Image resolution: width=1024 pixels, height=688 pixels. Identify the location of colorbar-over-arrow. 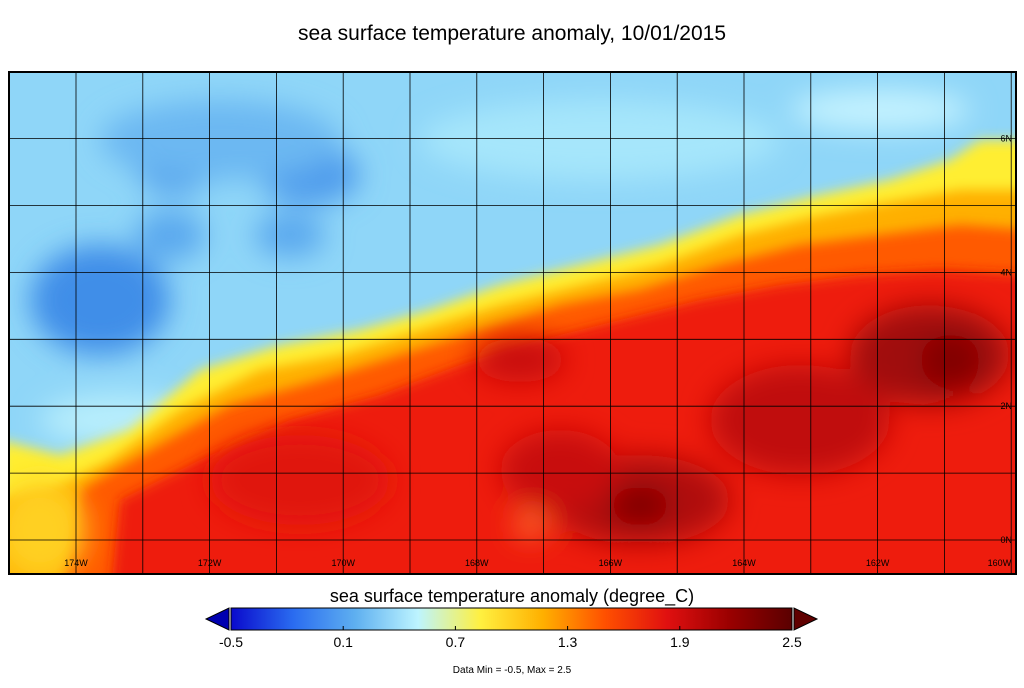
(806, 619).